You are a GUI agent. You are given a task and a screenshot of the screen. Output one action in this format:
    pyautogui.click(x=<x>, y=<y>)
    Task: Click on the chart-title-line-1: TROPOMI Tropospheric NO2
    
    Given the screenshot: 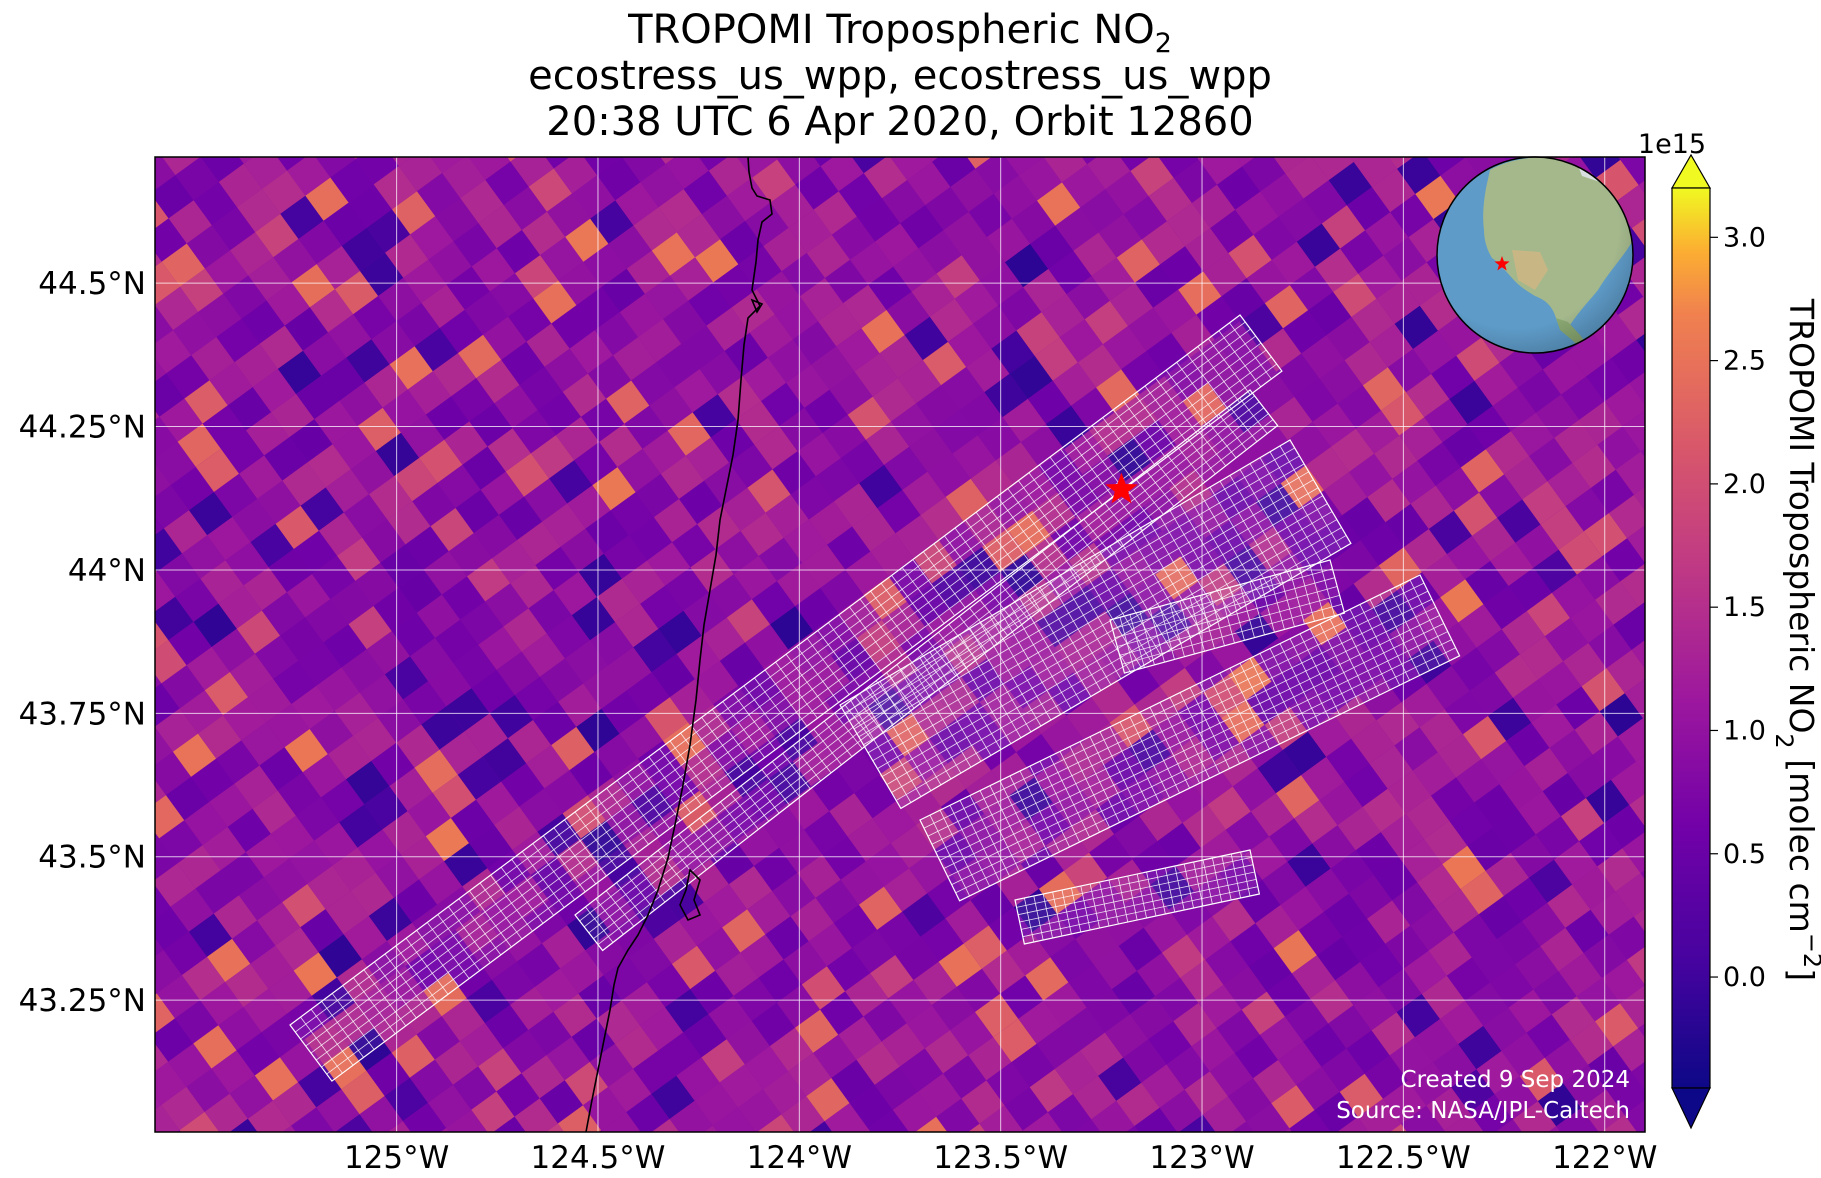 What is the action you would take?
    pyautogui.click(x=900, y=33)
    